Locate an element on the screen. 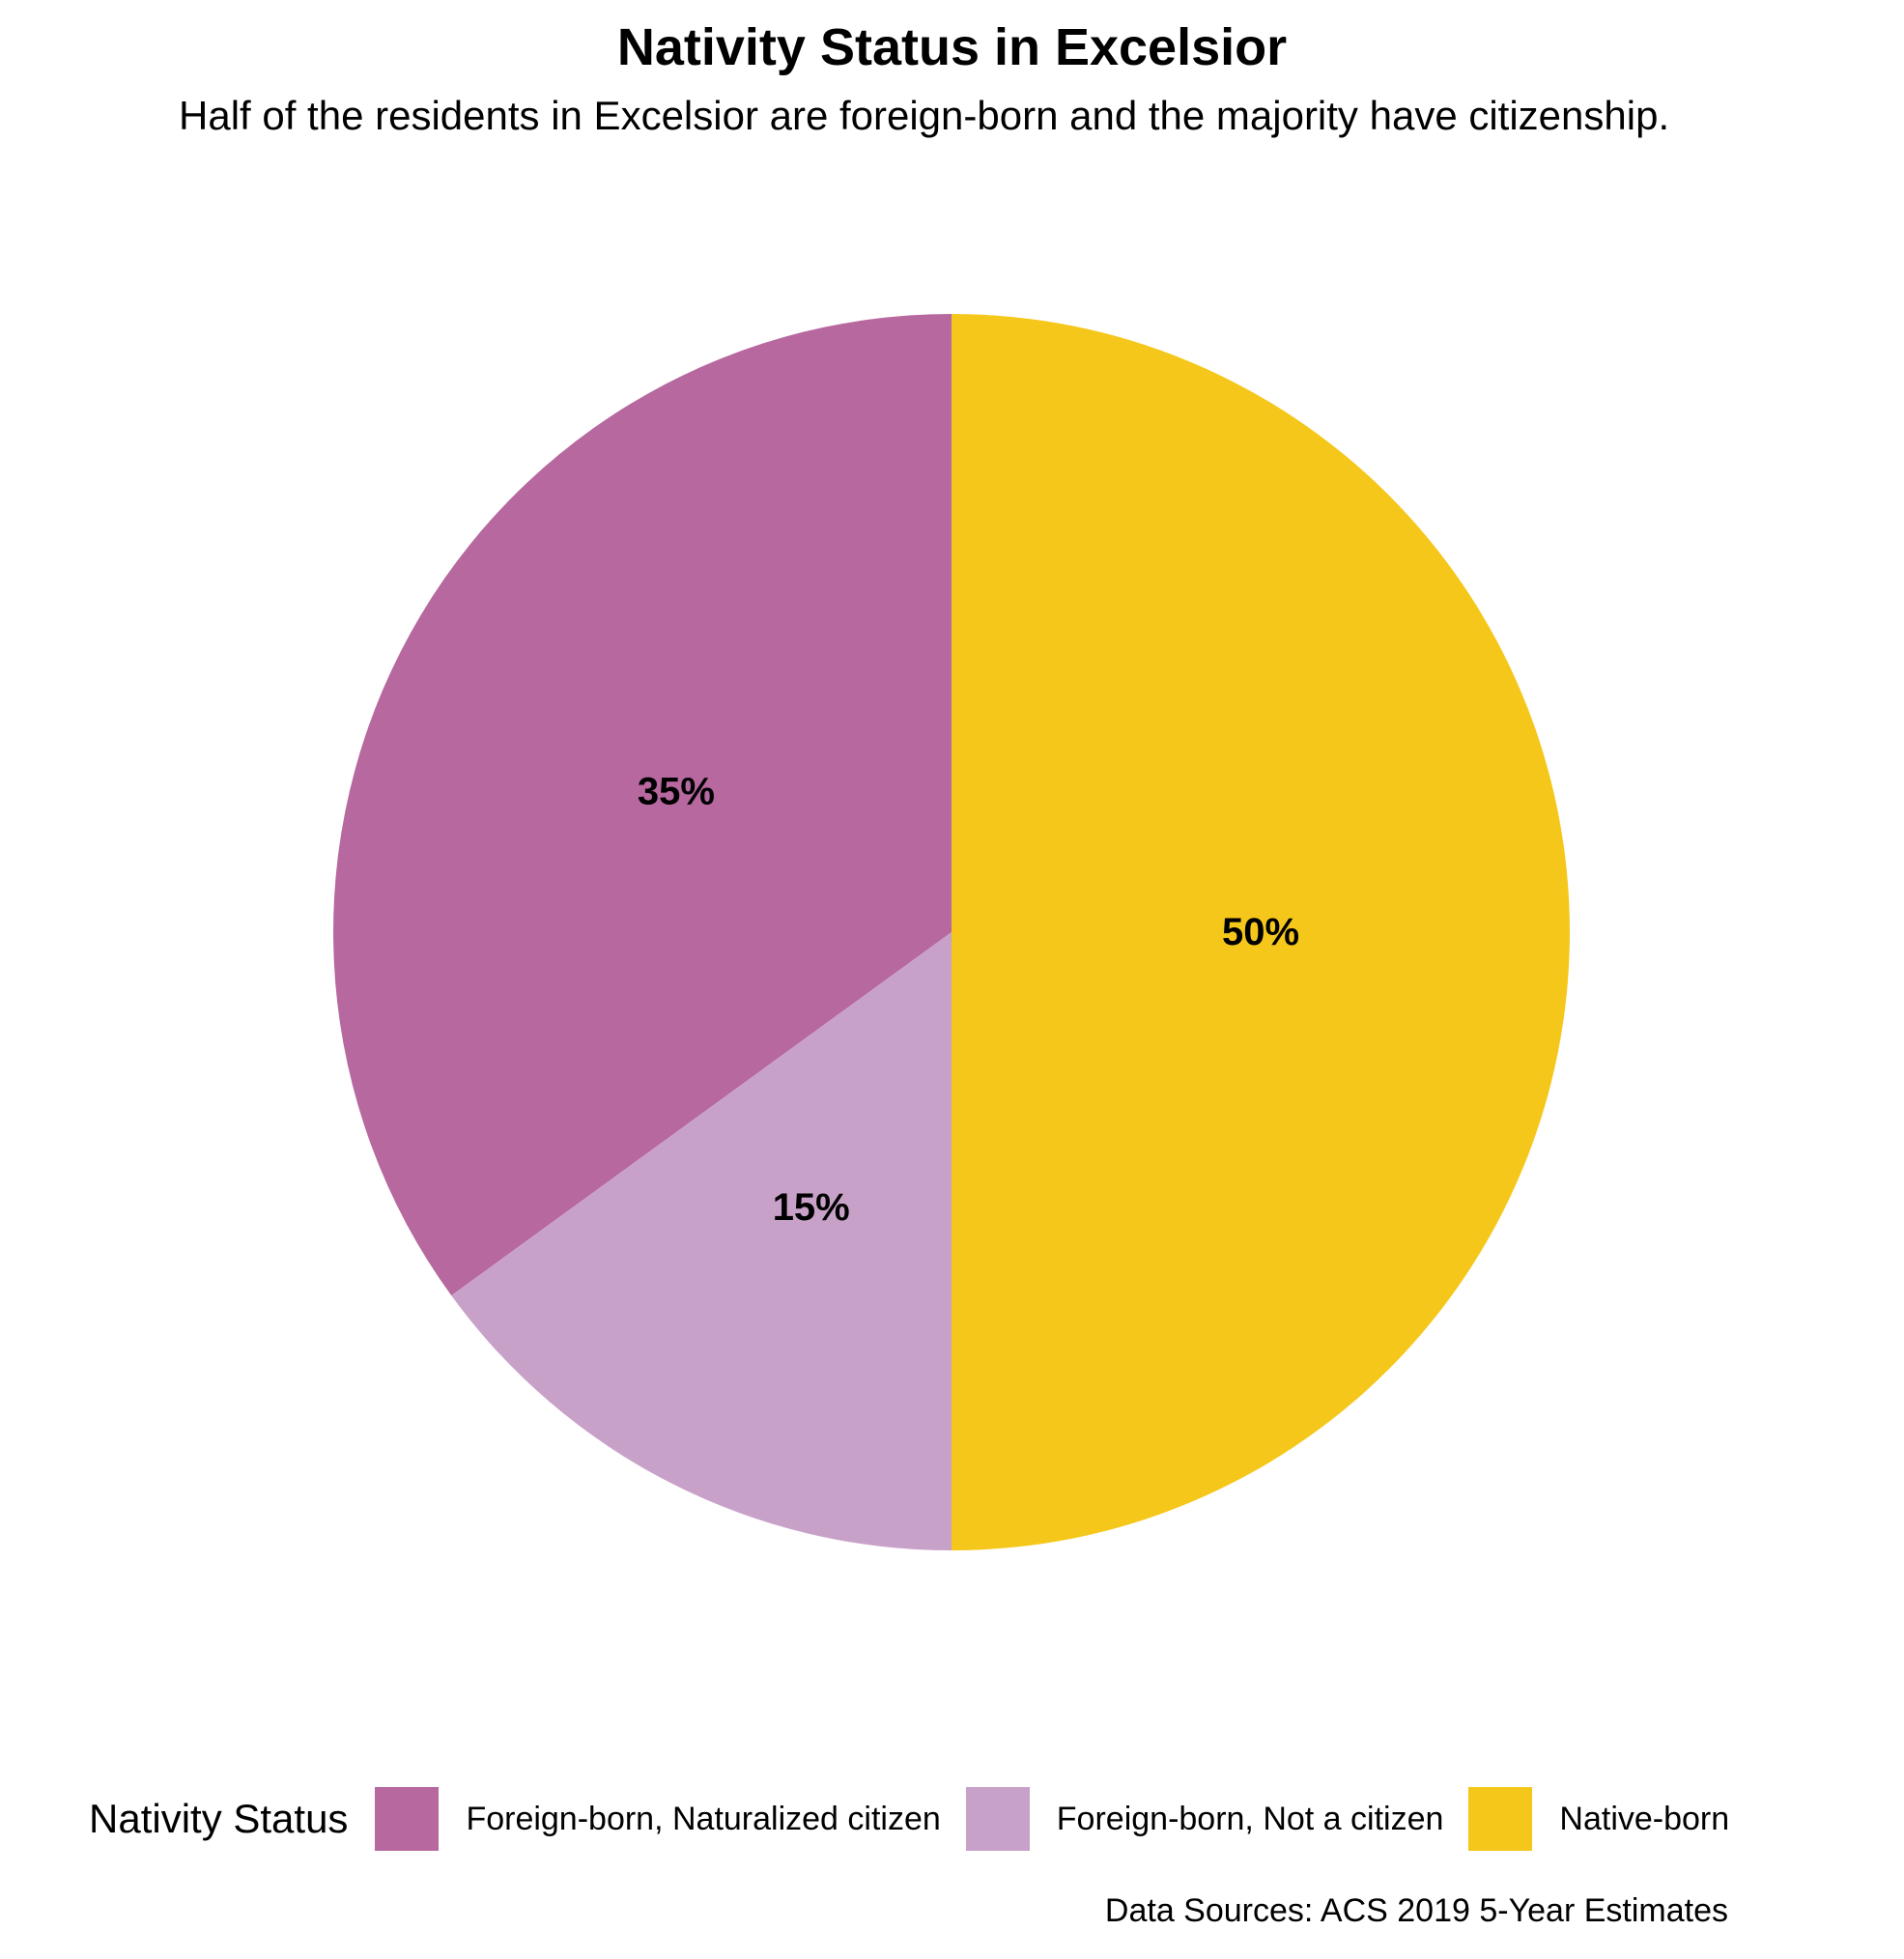  data-source-caption: Data Sources: ACS 2019 5-Year Estimates is located at coordinates (1416, 1910).